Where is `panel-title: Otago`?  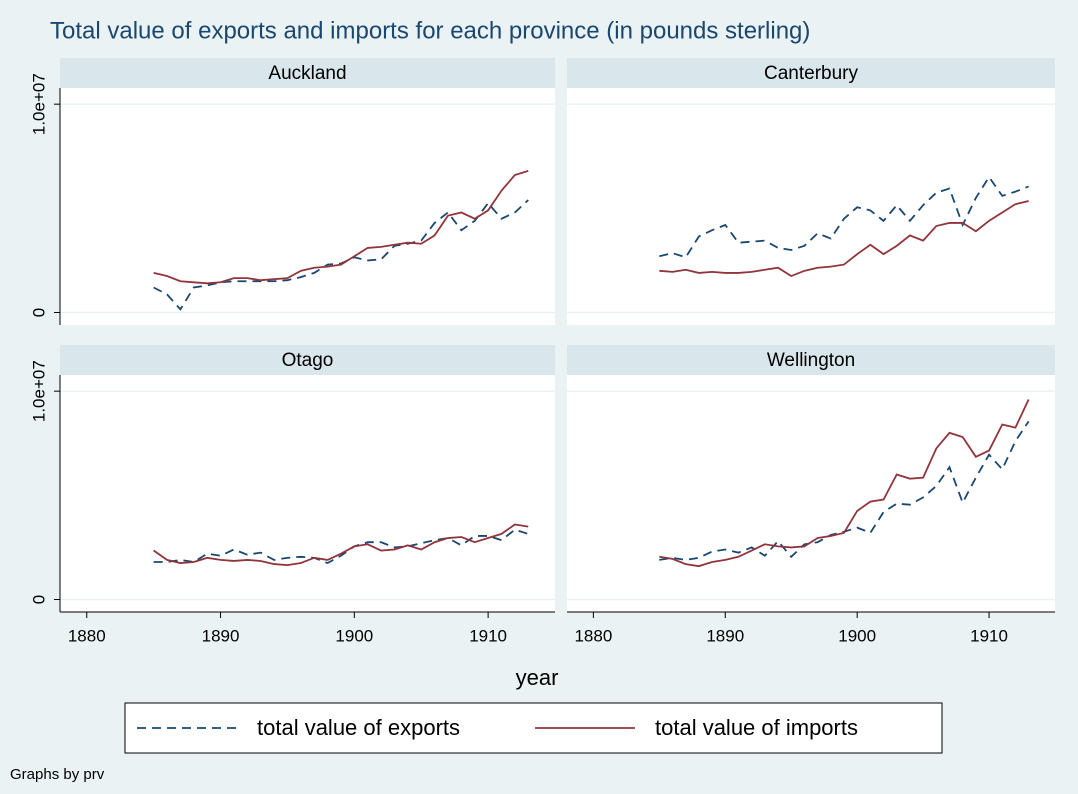
panel-title: Otago is located at coordinates (308, 360).